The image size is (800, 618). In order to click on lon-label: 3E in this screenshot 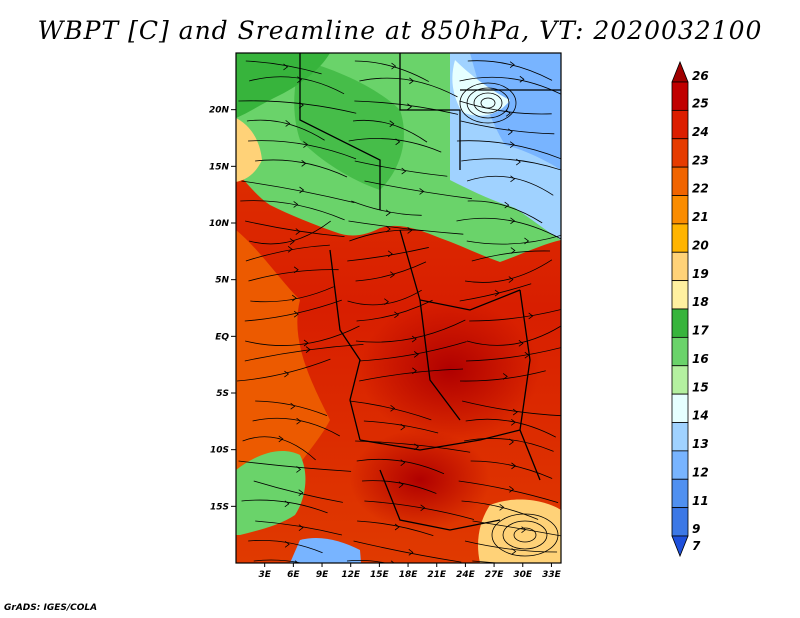, I will do `click(264, 575)`.